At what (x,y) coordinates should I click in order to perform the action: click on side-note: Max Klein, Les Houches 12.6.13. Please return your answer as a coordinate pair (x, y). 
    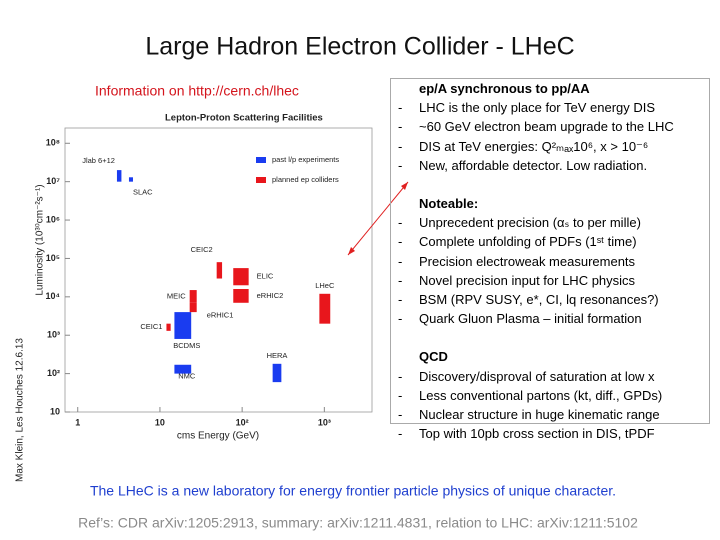
    Looking at the image, I should click on (20, 410).